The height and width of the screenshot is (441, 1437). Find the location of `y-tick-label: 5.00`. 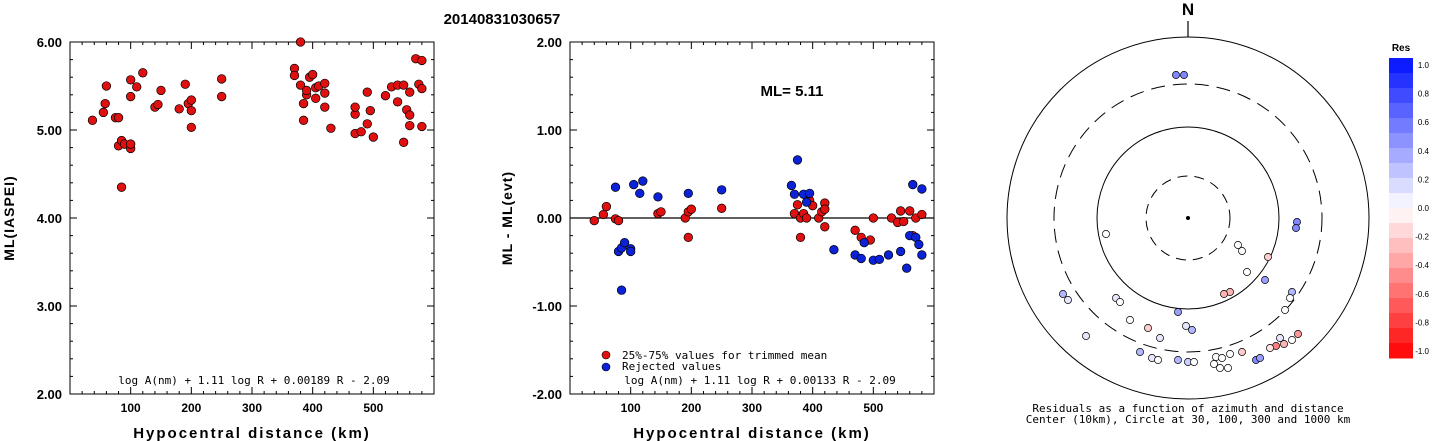

y-tick-label: 5.00 is located at coordinates (49, 130).